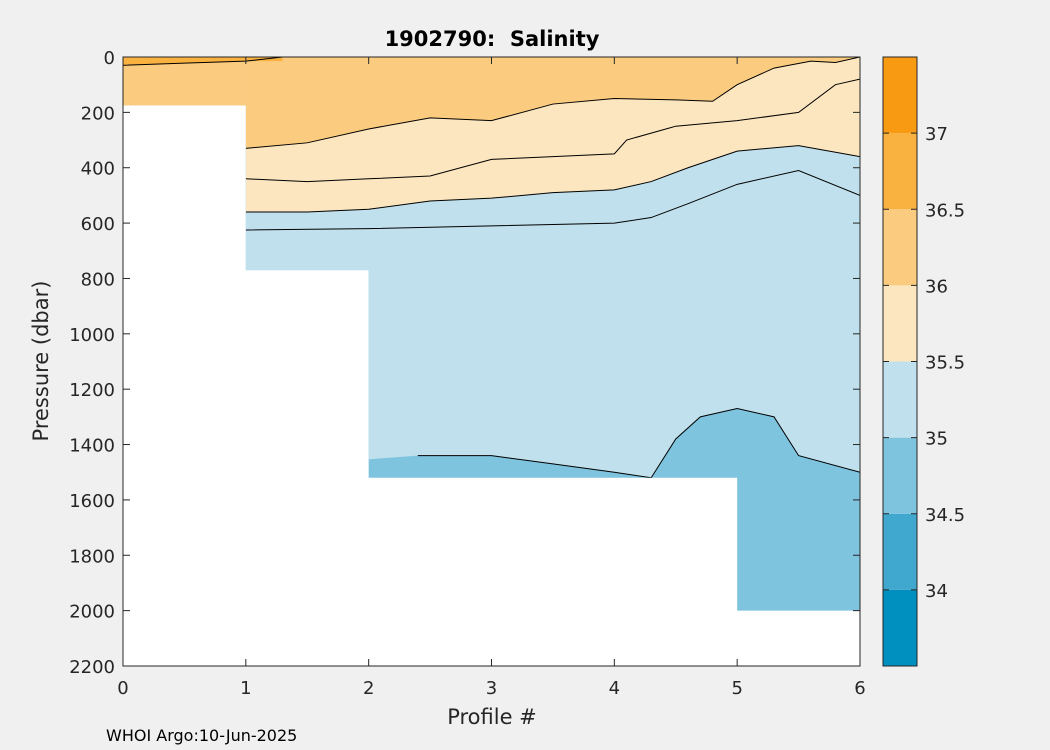 The height and width of the screenshot is (750, 1050). Describe the element at coordinates (41, 361) in the screenshot. I see `y-axis-label: Pressure (dbar)` at that location.